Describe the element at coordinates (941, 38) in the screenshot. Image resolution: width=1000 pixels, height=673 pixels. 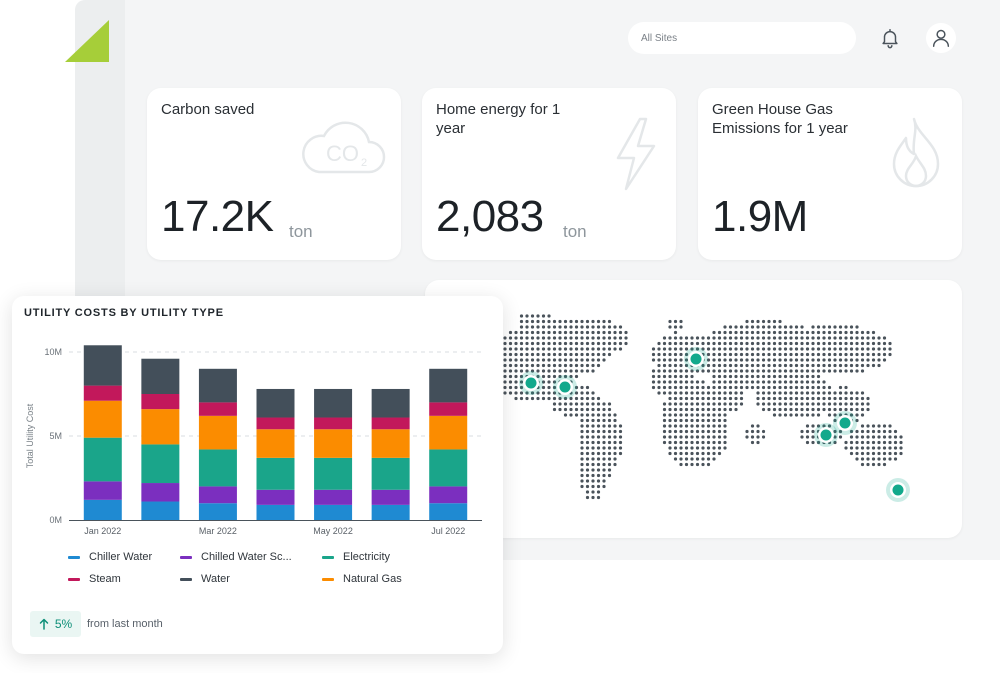
I see `user-account-button` at that location.